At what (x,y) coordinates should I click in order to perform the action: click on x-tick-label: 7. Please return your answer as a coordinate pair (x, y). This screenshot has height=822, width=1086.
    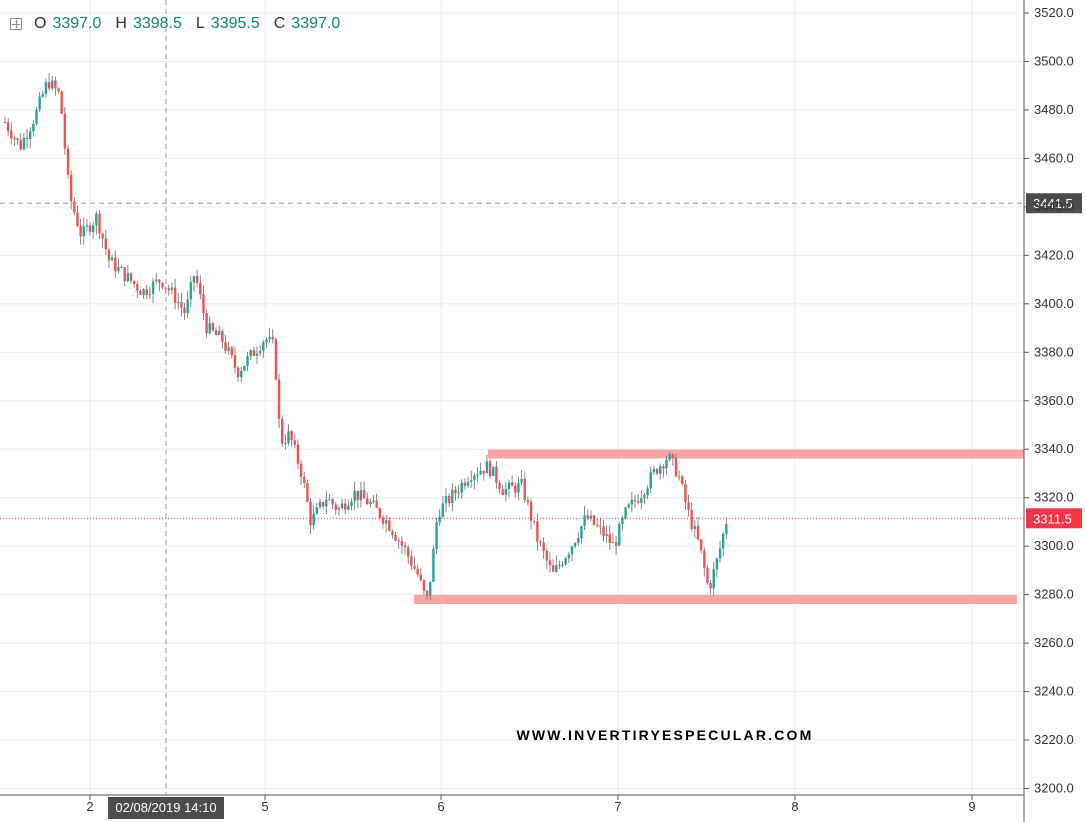
    Looking at the image, I should click on (617, 806).